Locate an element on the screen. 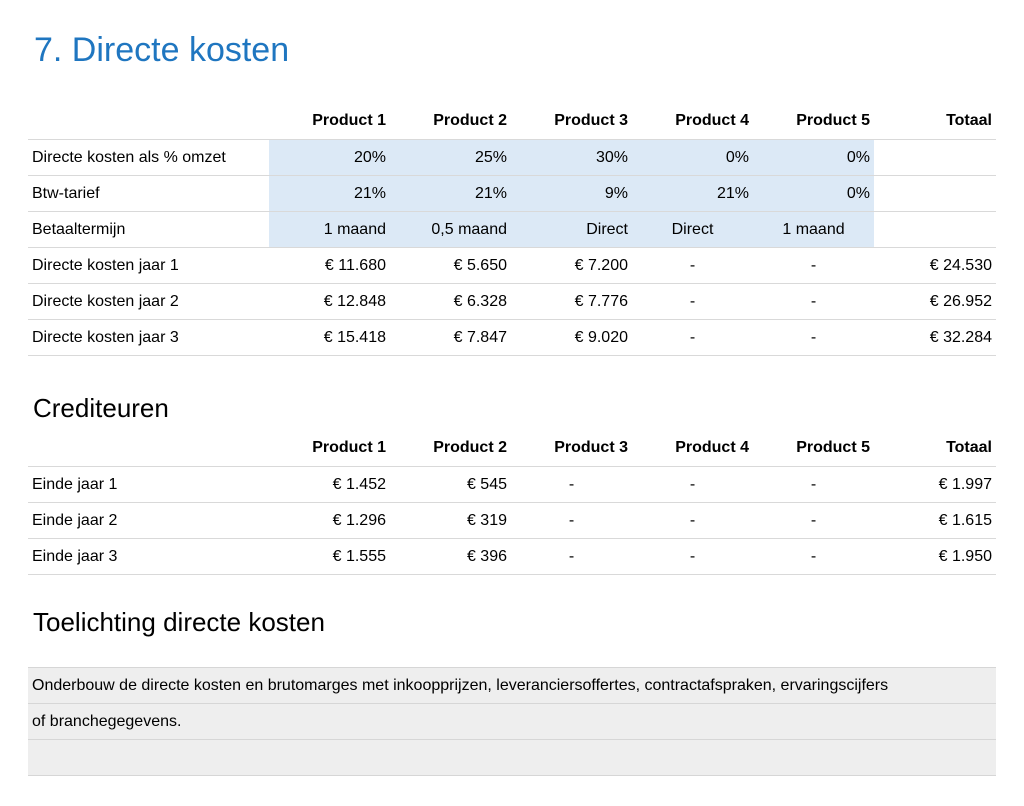 Image resolution: width=1024 pixels, height=806 pixels. total-cell: € 26.952 is located at coordinates (935, 301).